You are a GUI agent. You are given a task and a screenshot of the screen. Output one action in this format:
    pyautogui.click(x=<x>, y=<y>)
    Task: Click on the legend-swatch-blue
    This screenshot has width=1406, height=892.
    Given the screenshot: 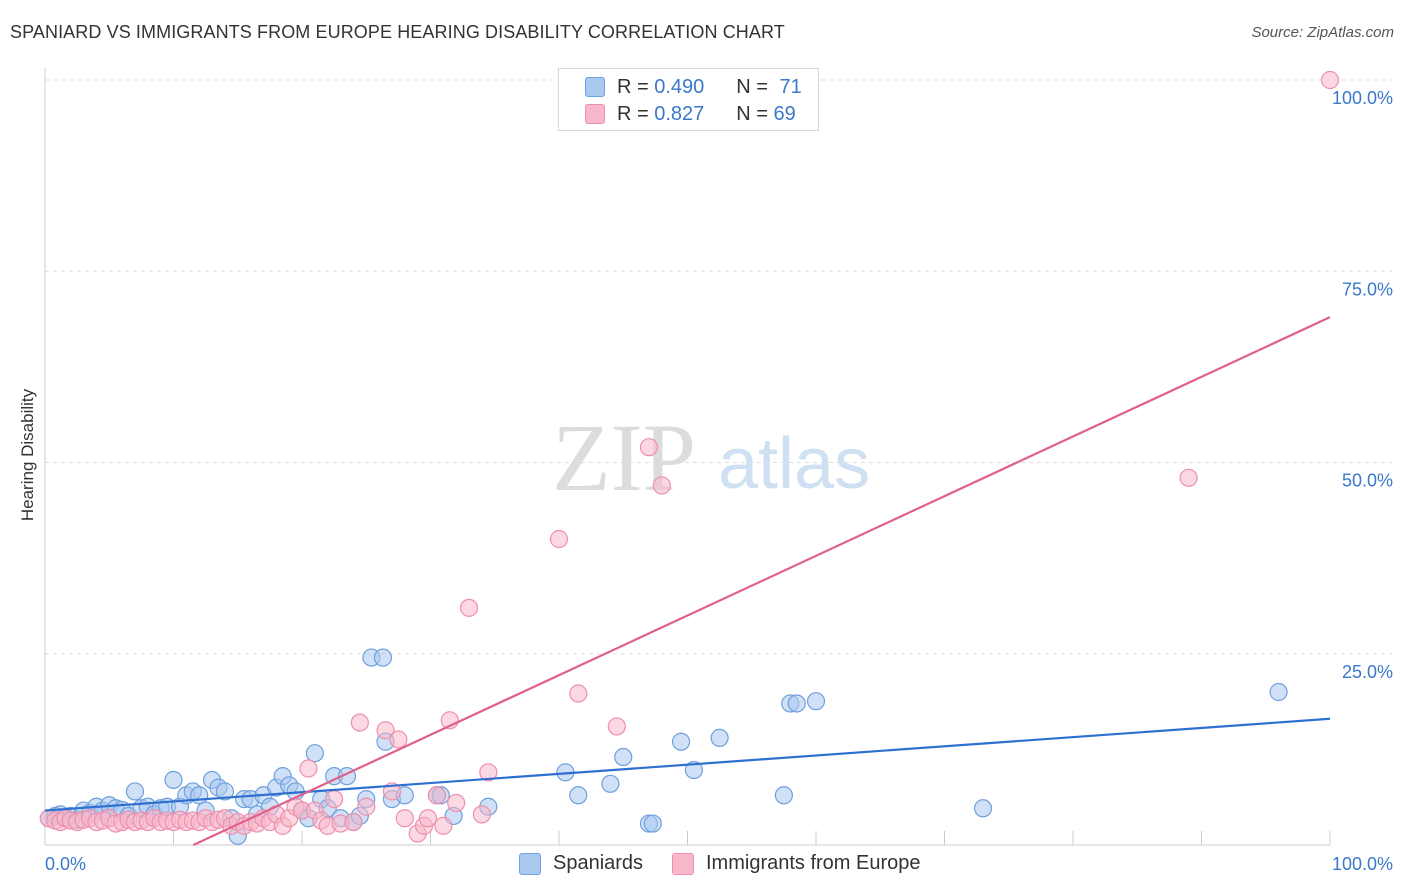 What is the action you would take?
    pyautogui.click(x=595, y=87)
    